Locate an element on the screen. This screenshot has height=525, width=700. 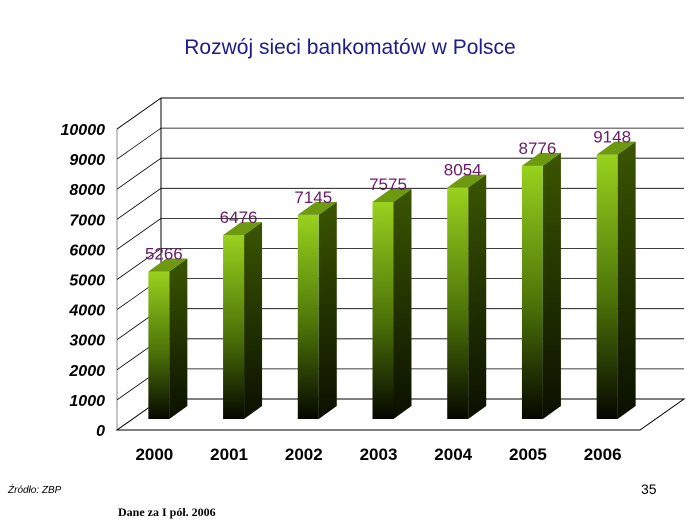
bar-value-label: 8776 is located at coordinates (538, 148).